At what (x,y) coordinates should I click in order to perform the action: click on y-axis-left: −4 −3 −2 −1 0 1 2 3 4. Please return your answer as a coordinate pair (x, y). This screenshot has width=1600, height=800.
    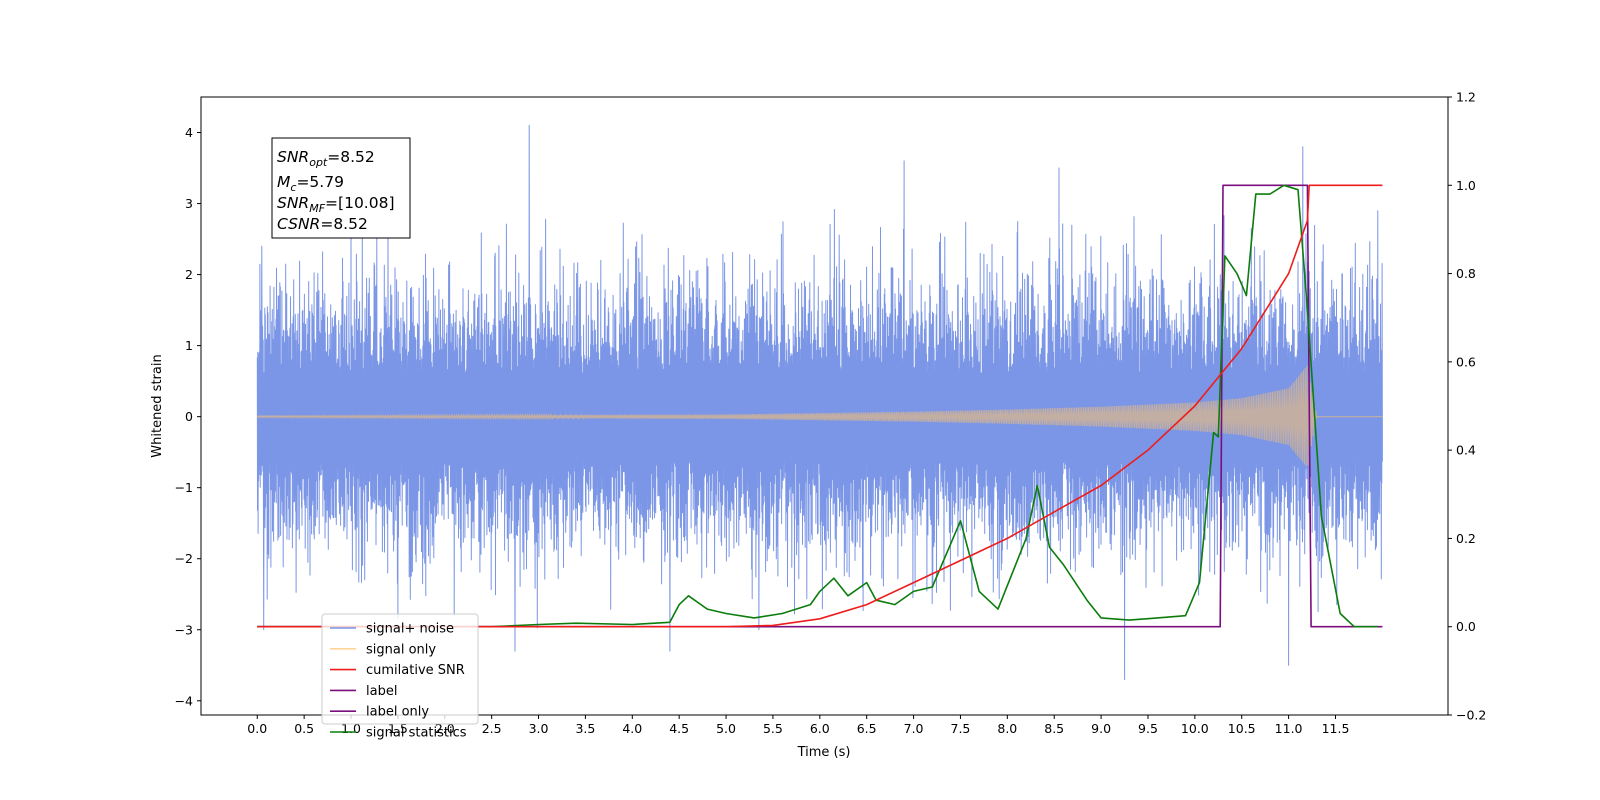
    Looking at the image, I should click on (188, 416).